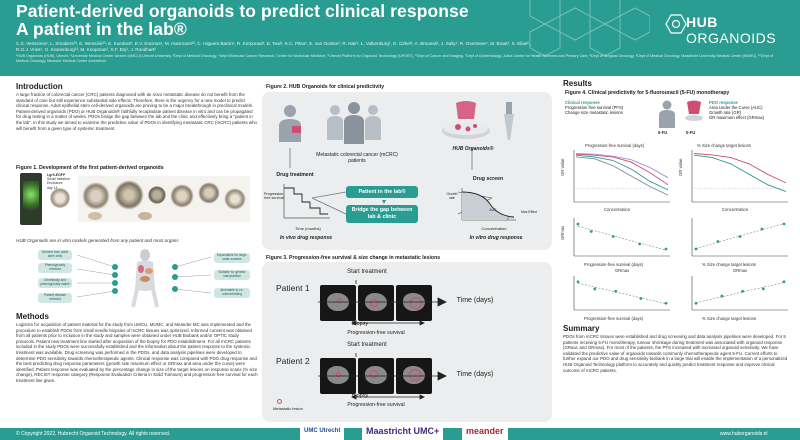  I want to click on gr-curve-chart-size, so click(739, 176).